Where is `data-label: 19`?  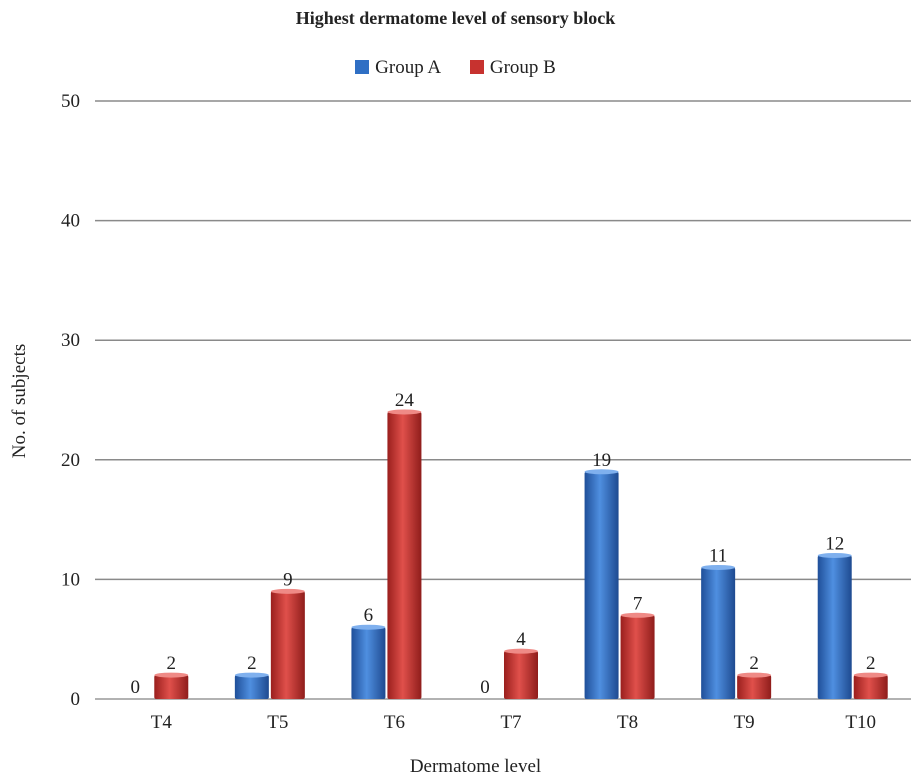 data-label: 19 is located at coordinates (601, 460).